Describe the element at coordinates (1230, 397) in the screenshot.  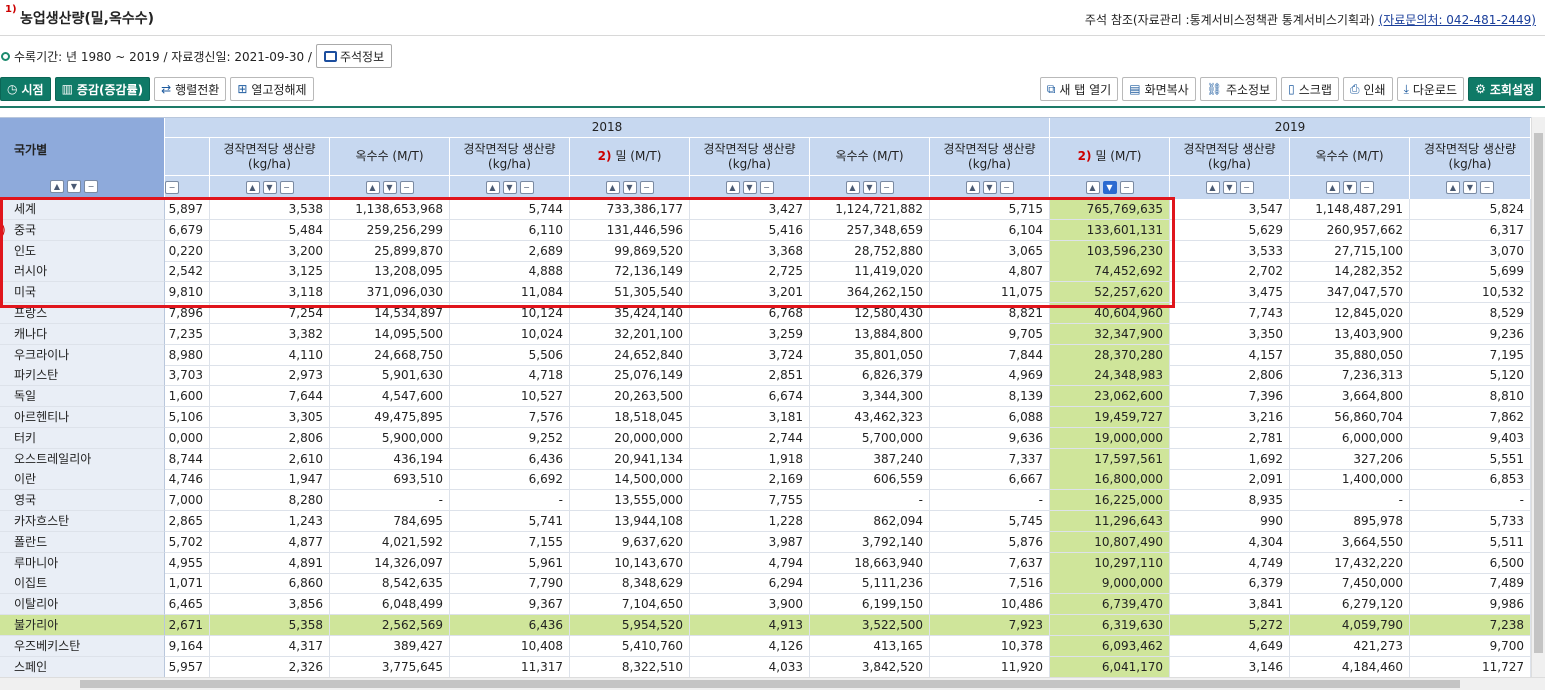
I see `data-cell: 7,396` at that location.